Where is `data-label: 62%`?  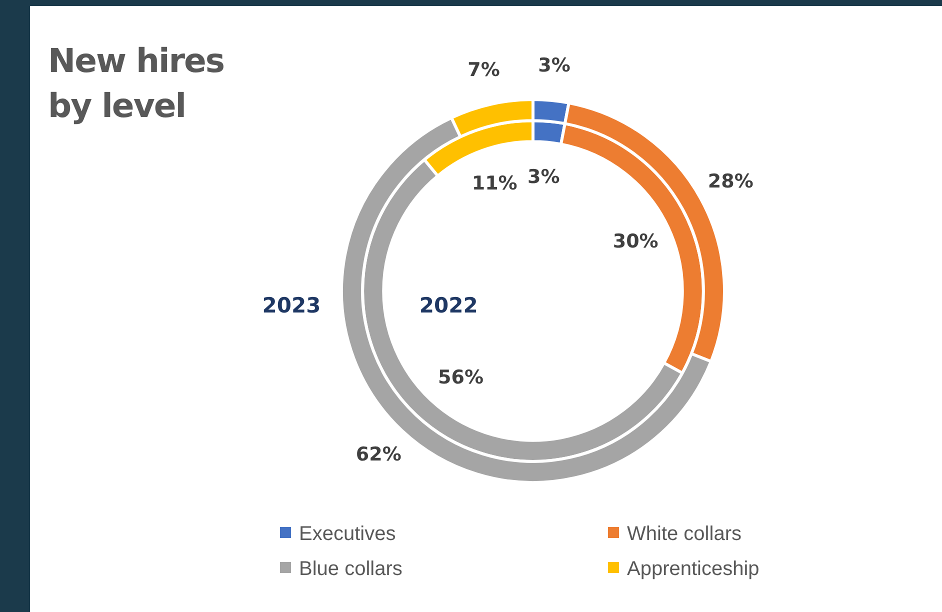
data-label: 62% is located at coordinates (379, 454).